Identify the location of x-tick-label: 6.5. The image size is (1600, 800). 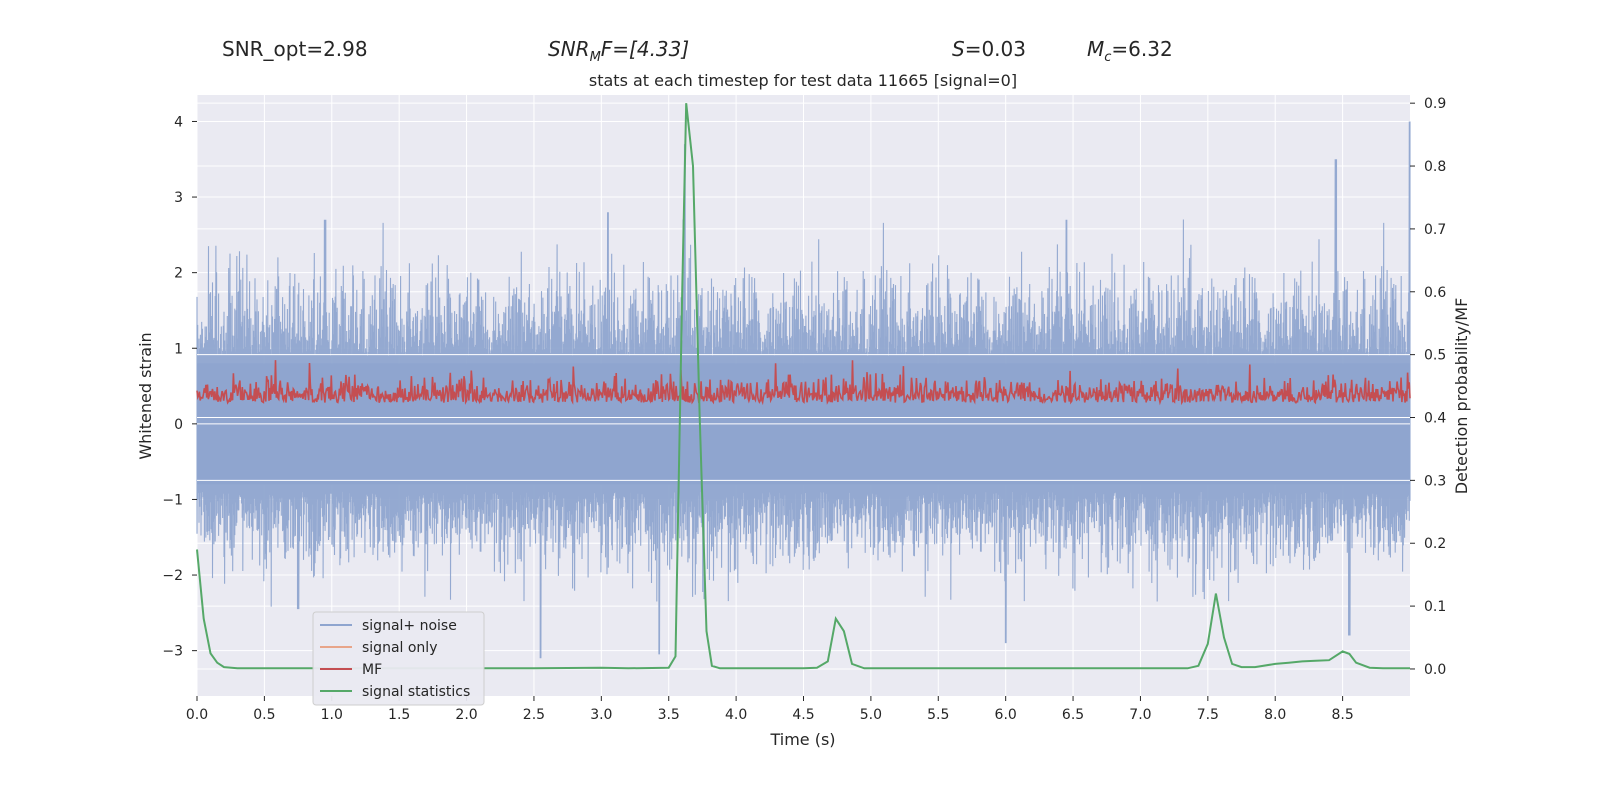
(1073, 715).